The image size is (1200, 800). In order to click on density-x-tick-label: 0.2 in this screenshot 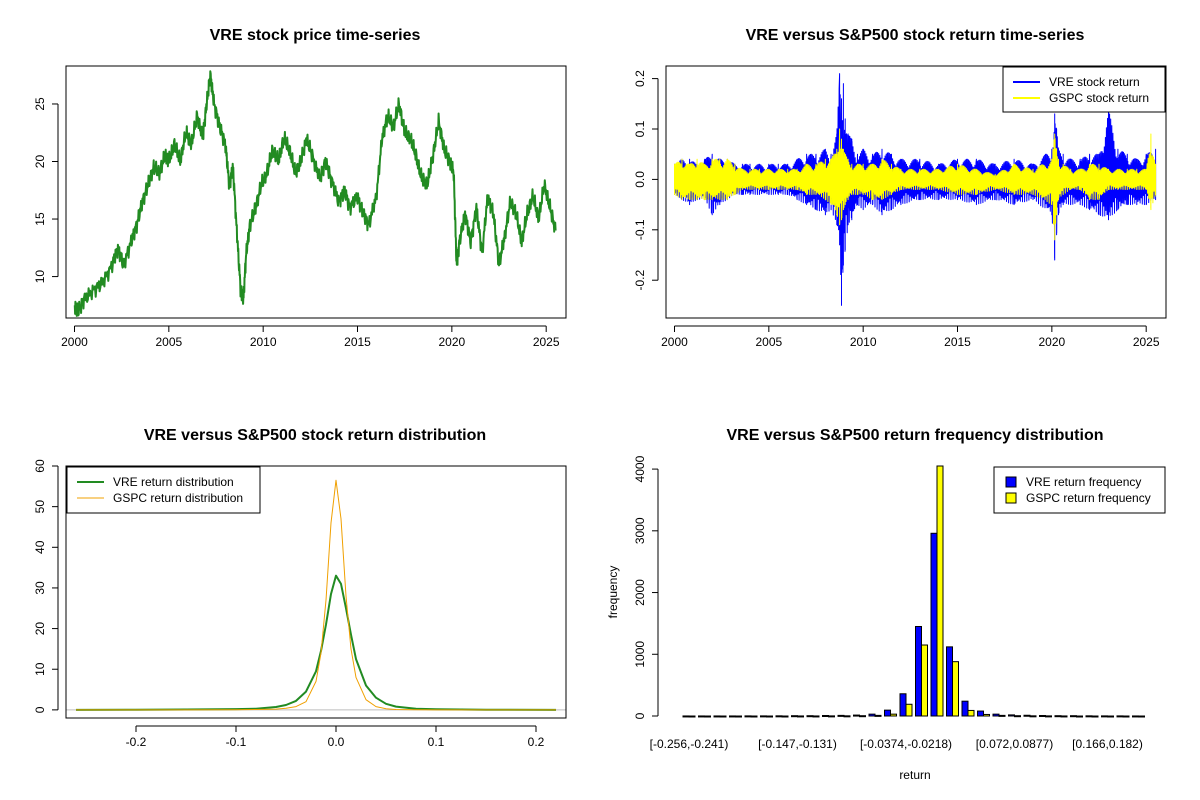, I will do `click(536, 742)`.